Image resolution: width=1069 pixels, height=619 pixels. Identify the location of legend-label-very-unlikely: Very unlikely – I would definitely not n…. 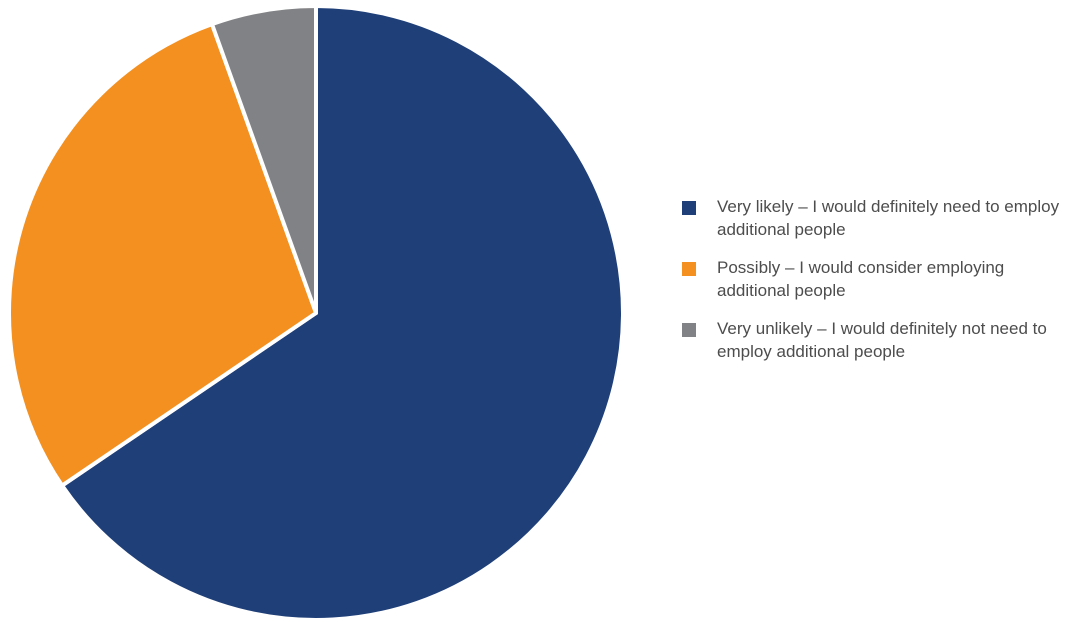
(882, 340).